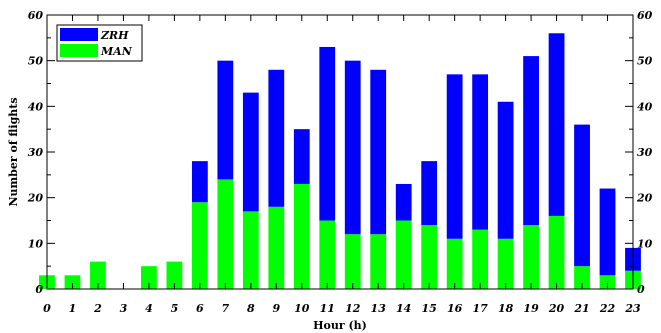  I want to click on x-tick-label: 14, so click(403, 308).